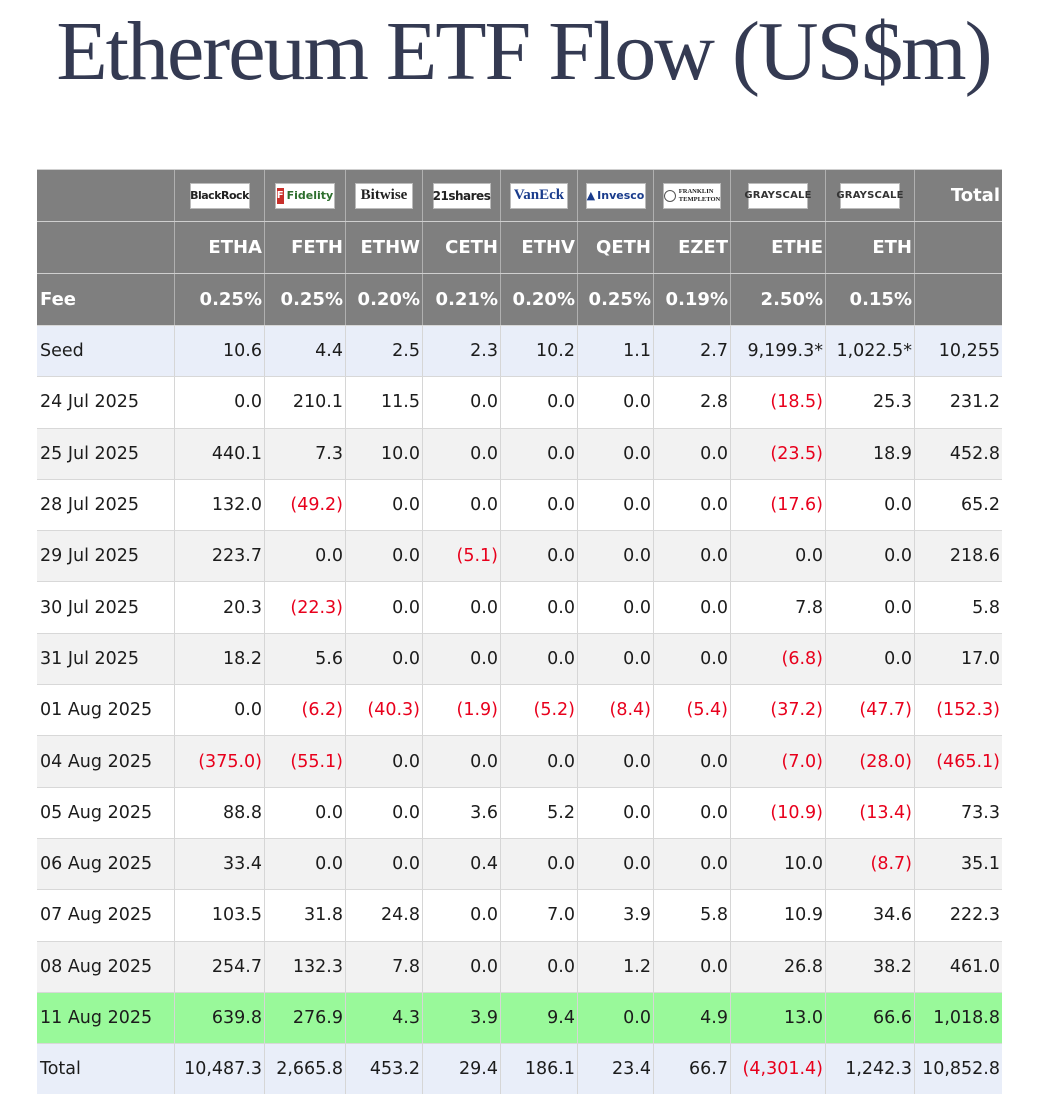  What do you see at coordinates (869, 812) in the screenshot?
I see `flow-cell: (13.4)` at bounding box center [869, 812].